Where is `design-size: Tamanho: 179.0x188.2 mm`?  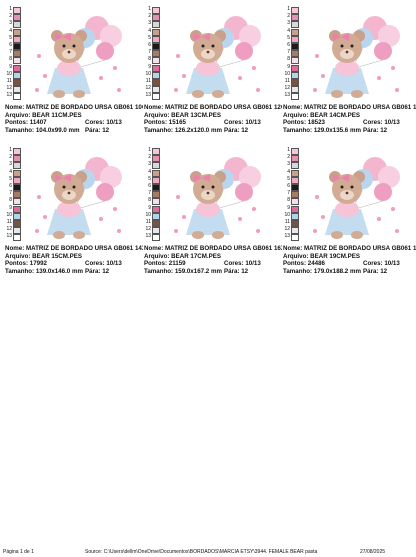
design-size: Tamanho: 179.0x188.2 mm is located at coordinates (322, 271).